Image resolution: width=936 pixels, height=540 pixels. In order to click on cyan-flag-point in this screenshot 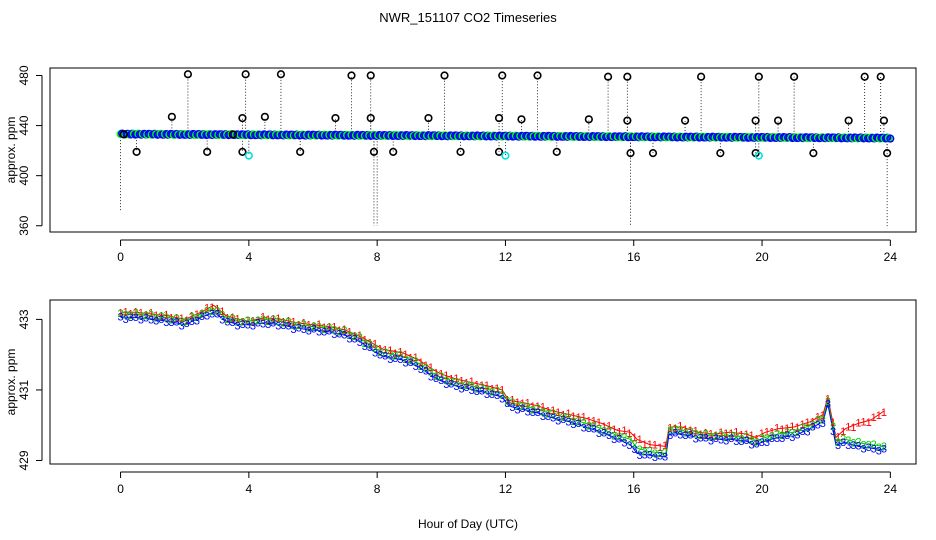, I will do `click(758, 155)`.